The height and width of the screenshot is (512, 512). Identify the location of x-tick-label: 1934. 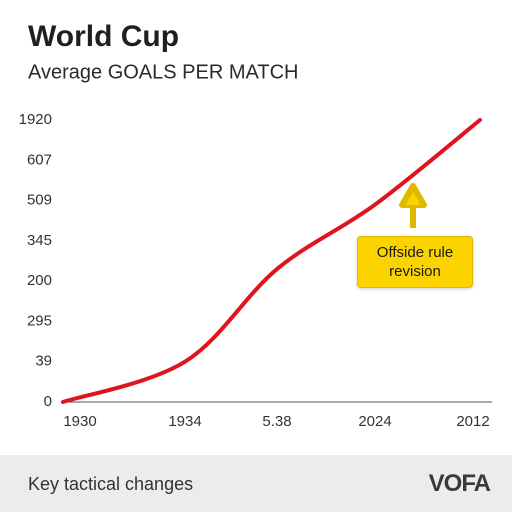
(184, 421).